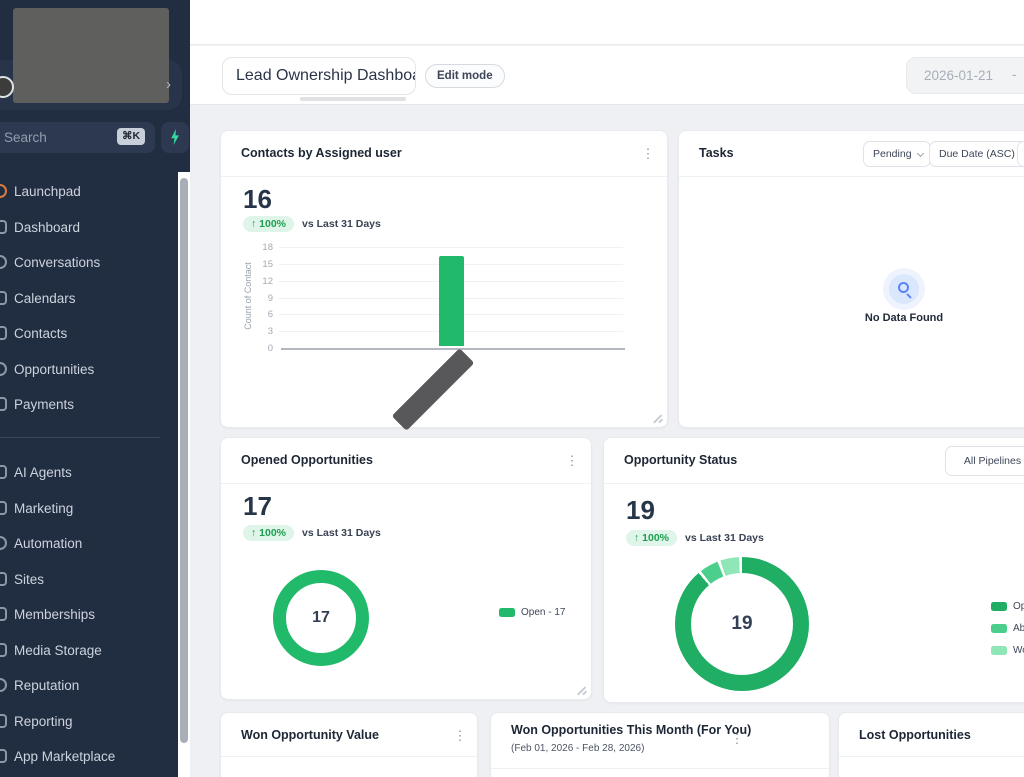 This screenshot has width=1024, height=777. Describe the element at coordinates (310, 735) in the screenshot. I see `card-title: Won Opportunity Value` at that location.